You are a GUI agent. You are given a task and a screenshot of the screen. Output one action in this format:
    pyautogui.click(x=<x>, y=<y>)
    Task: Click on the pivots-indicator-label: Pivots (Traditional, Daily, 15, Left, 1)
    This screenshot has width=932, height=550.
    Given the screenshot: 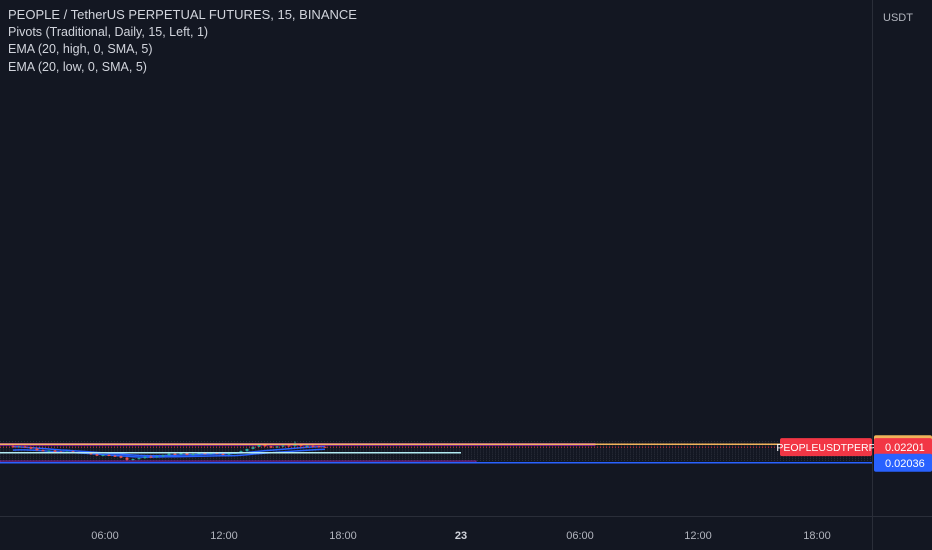 What is the action you would take?
    pyautogui.click(x=108, y=31)
    